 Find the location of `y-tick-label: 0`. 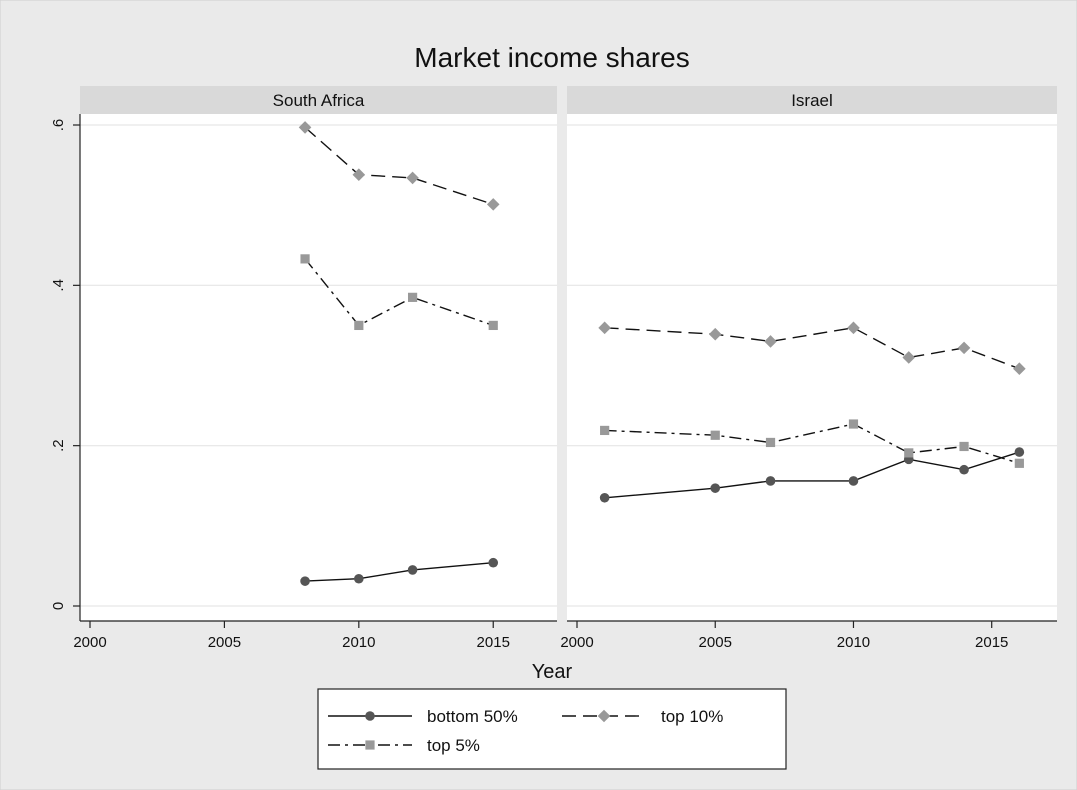

y-tick-label: 0 is located at coordinates (58, 606).